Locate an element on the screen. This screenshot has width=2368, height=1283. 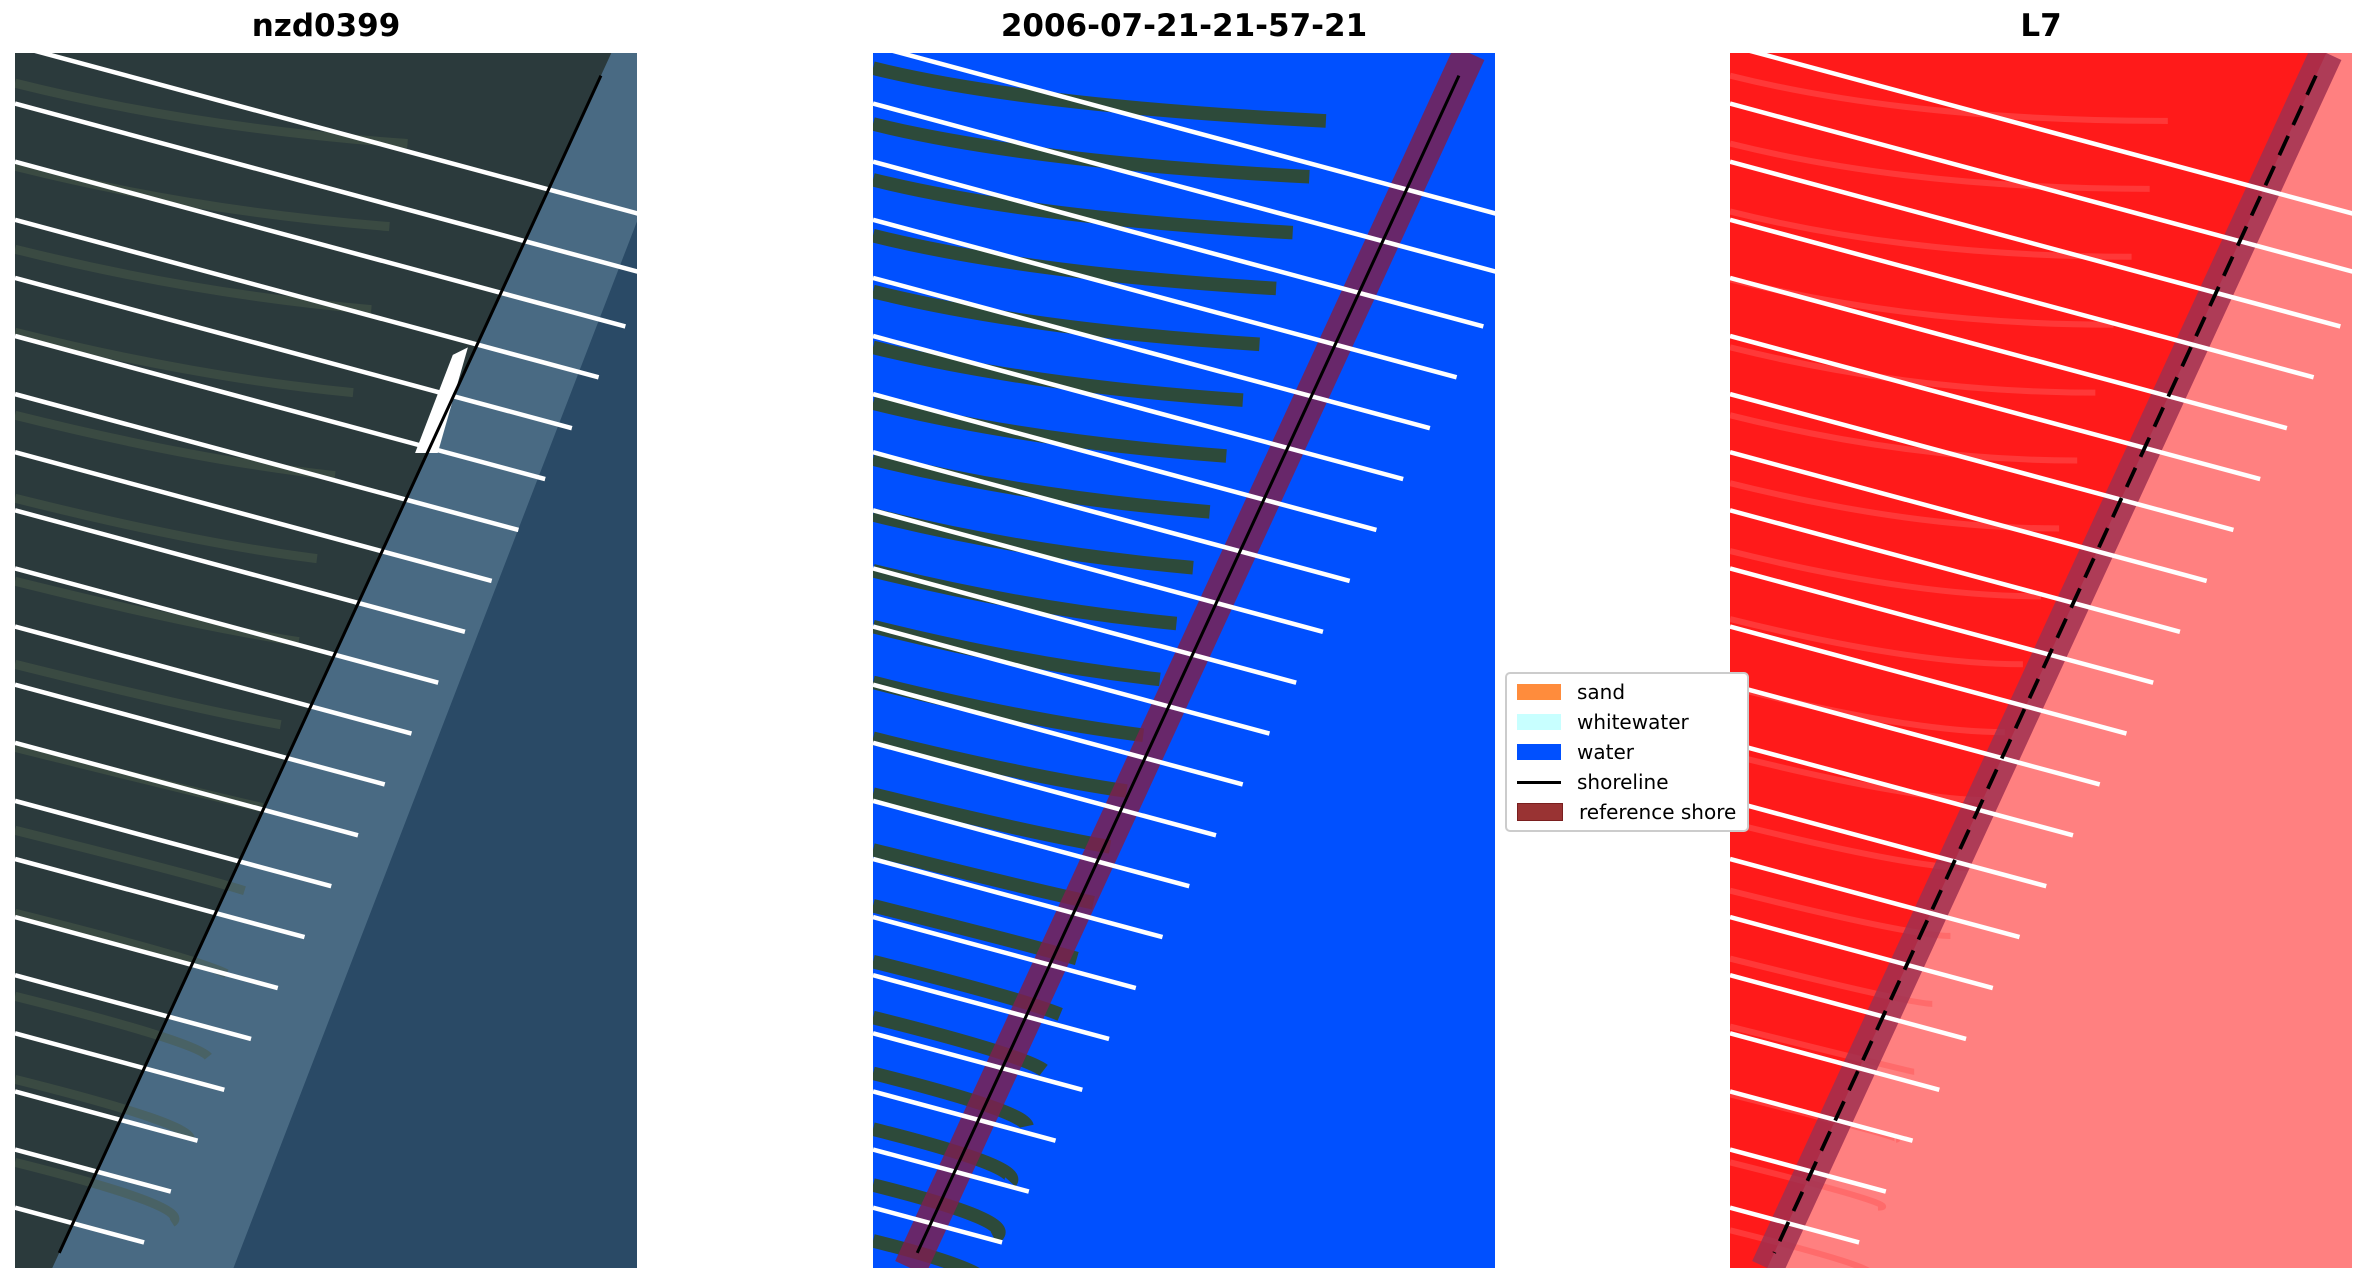
panel-title-3: L7 is located at coordinates (2041, 26).